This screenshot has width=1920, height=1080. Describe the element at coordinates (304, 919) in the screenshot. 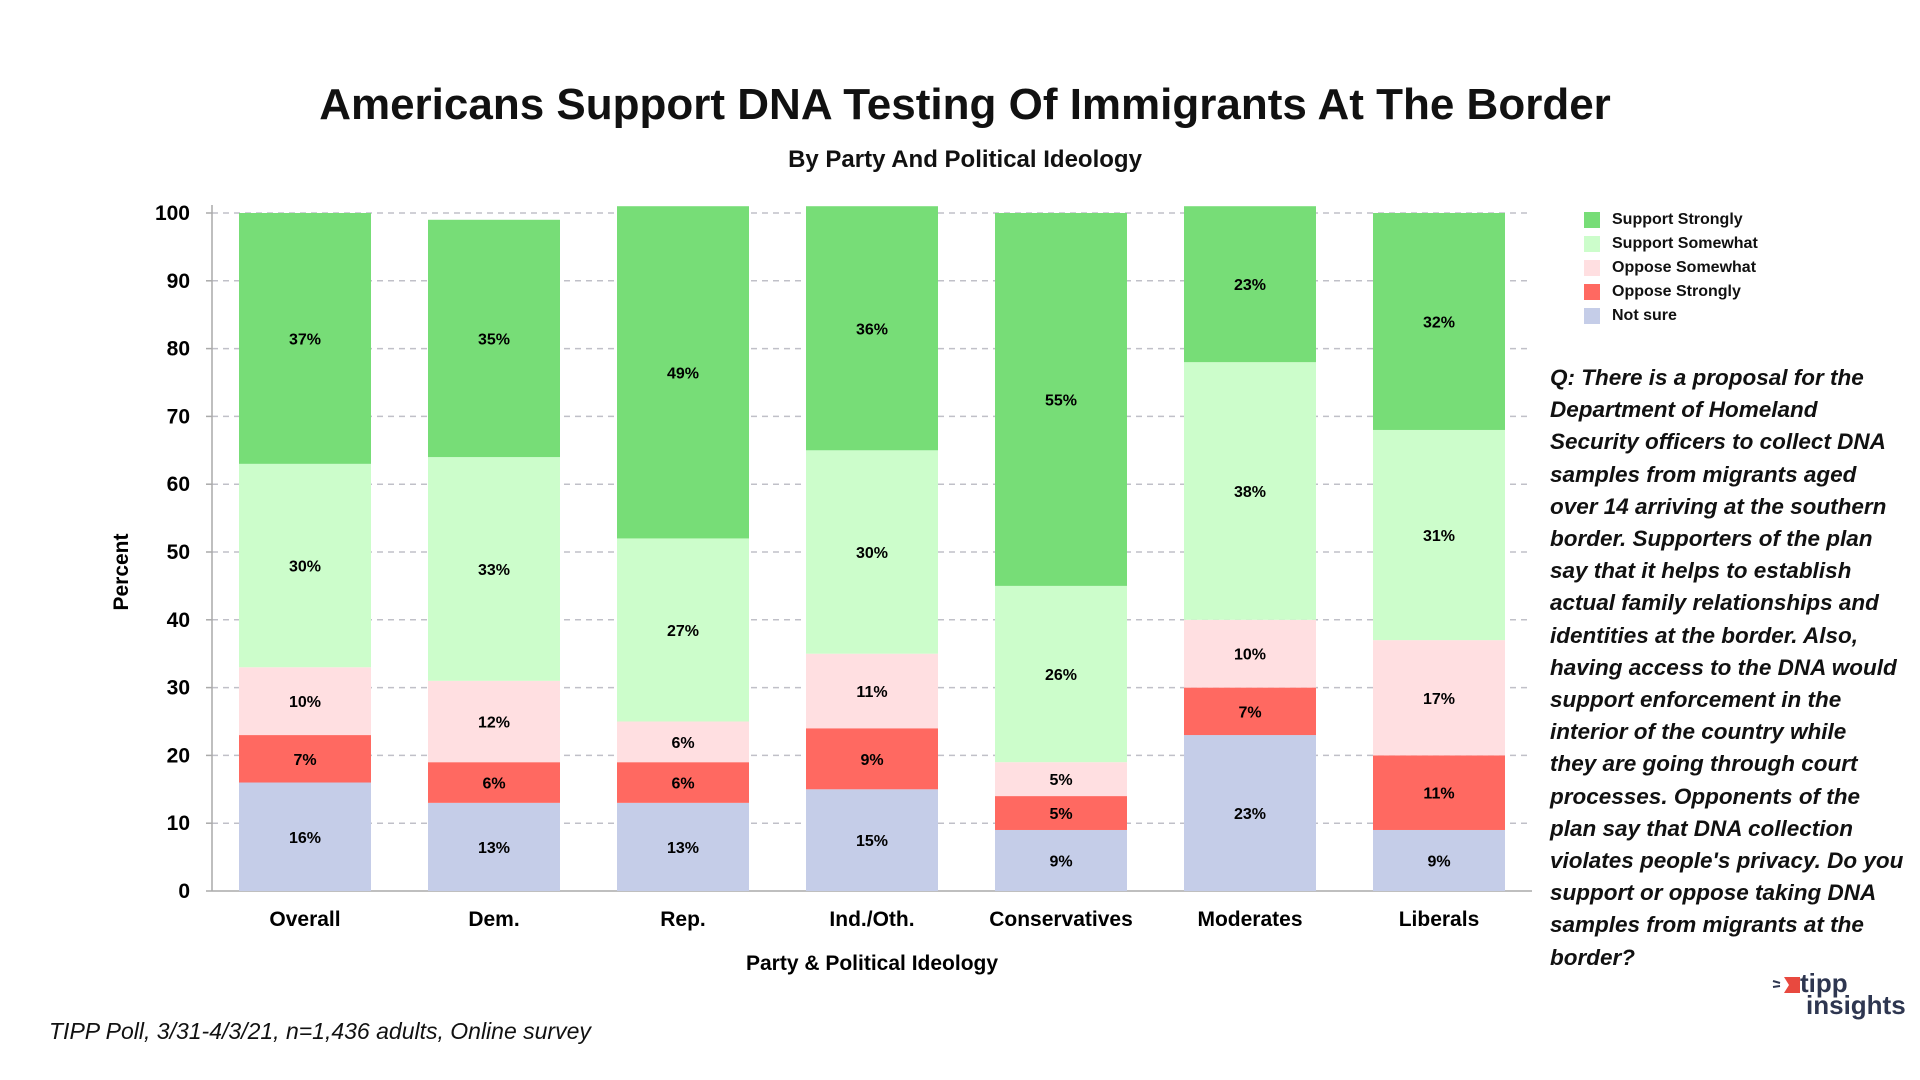

I see `x-tick-label: Overall` at that location.